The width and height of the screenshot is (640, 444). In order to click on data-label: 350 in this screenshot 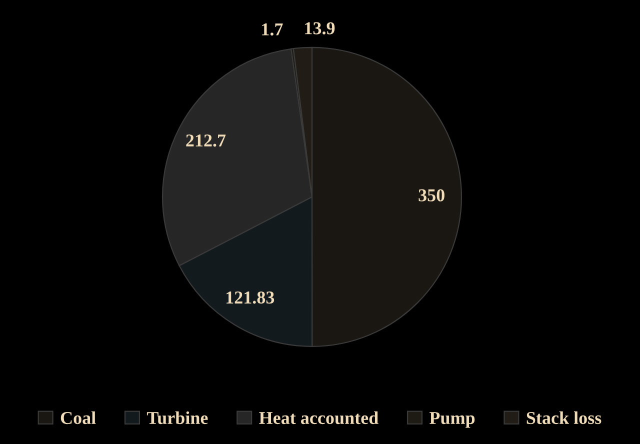, I will do `click(431, 195)`.